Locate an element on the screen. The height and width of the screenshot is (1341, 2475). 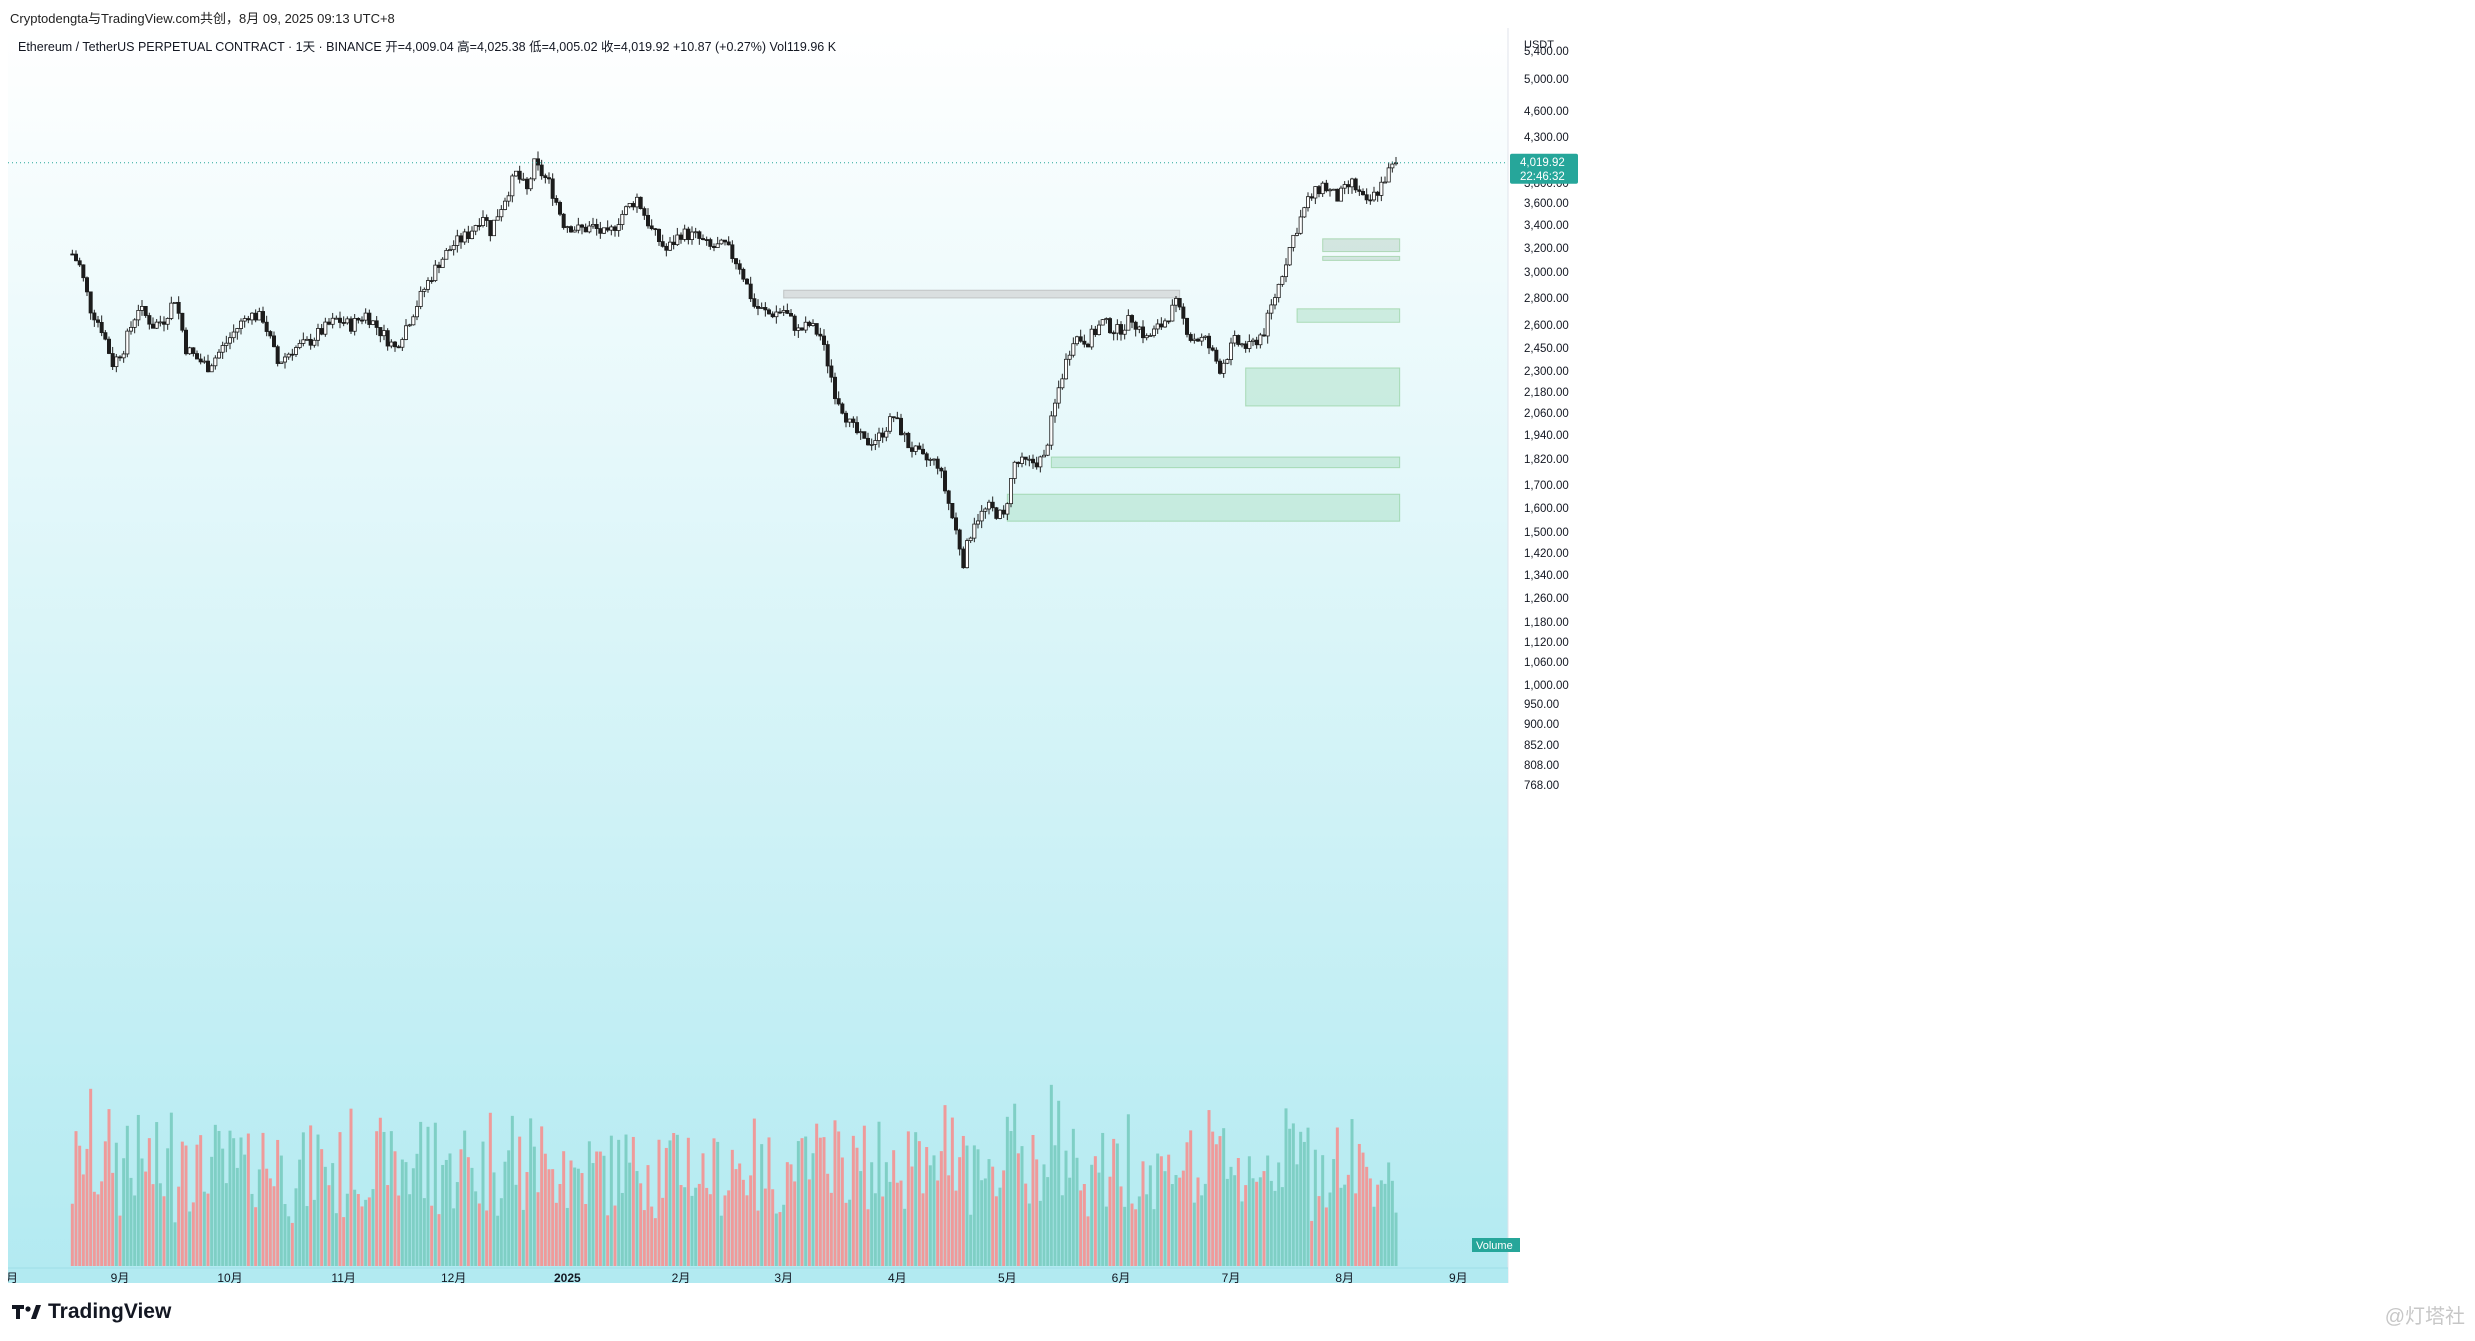
zone-supply is located at coordinates (982, 294).